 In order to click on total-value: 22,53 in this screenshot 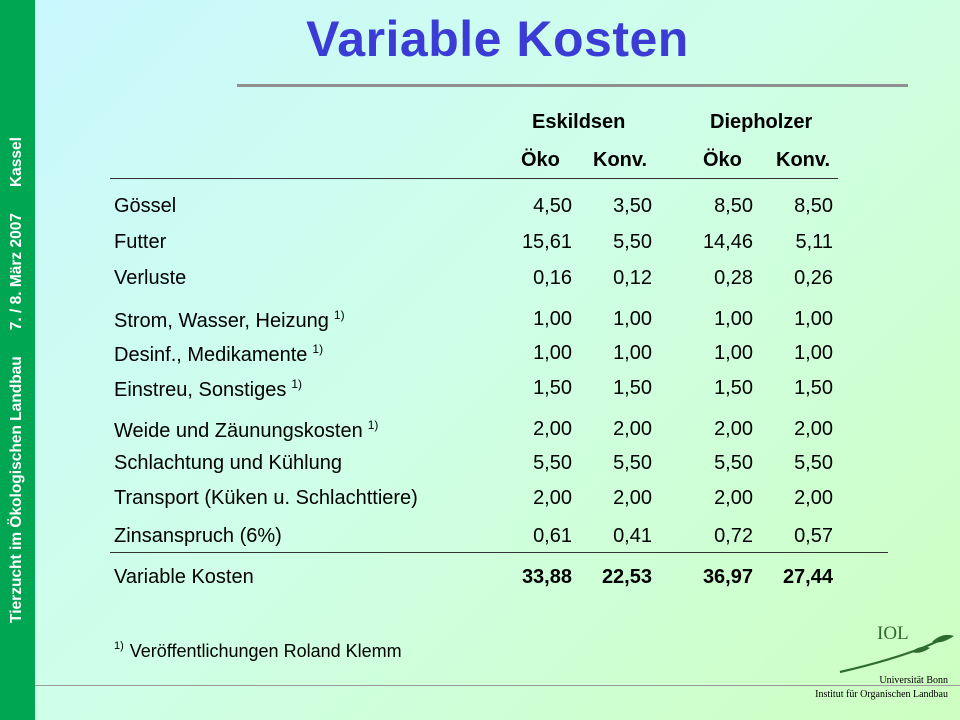, I will do `click(626, 577)`.